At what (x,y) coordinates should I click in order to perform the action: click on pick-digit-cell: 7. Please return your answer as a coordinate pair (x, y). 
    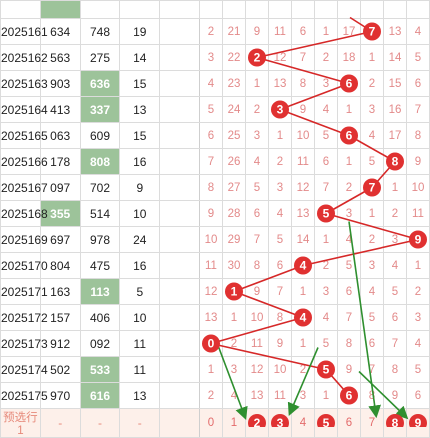
    Looking at the image, I should click on (372, 423).